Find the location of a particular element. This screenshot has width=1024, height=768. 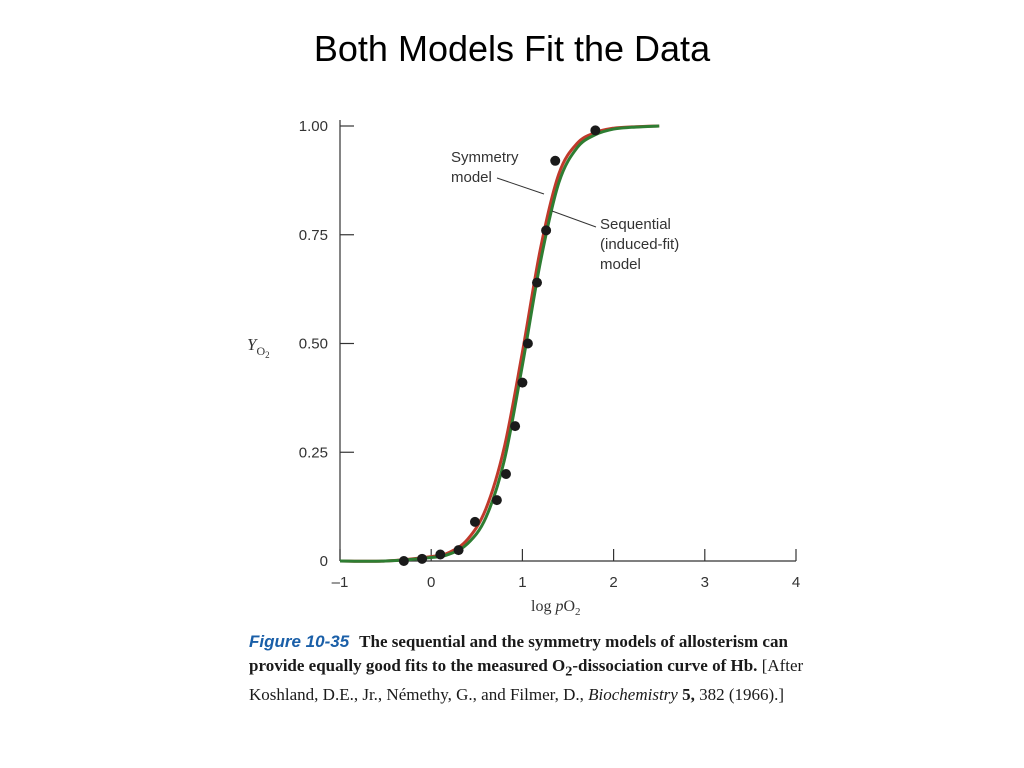

y-tick-label: 0.50 is located at coordinates (313, 344).